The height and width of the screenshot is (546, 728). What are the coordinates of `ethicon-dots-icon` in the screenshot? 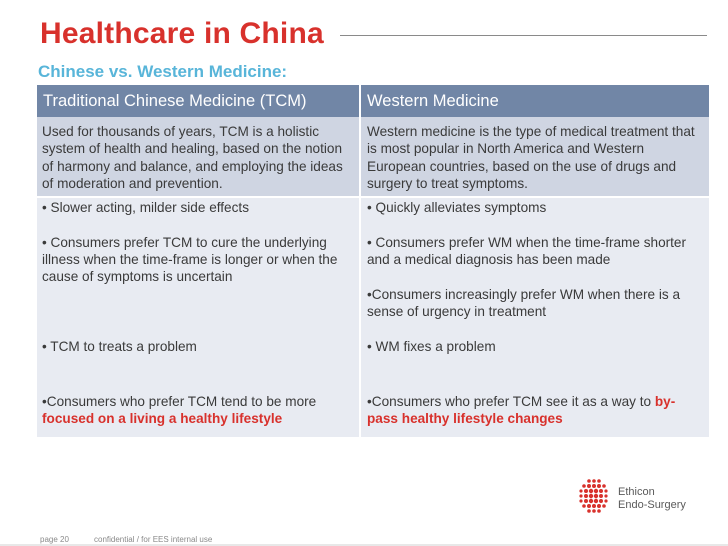 It's located at (593, 496).